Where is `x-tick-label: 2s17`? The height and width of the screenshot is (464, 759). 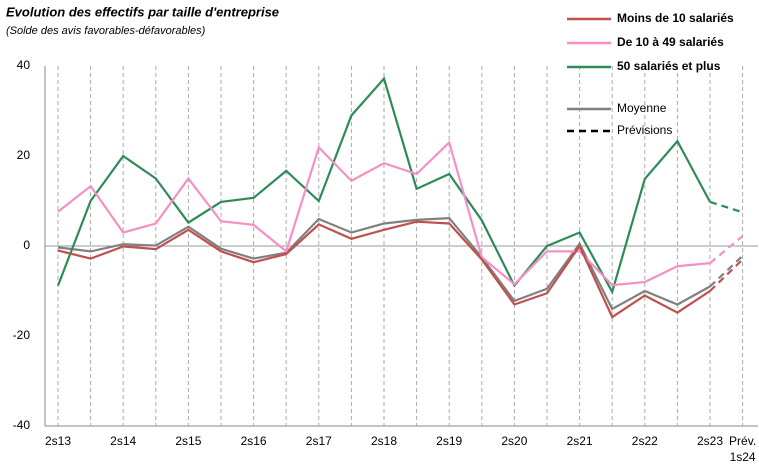
x-tick-label: 2s17 is located at coordinates (319, 441).